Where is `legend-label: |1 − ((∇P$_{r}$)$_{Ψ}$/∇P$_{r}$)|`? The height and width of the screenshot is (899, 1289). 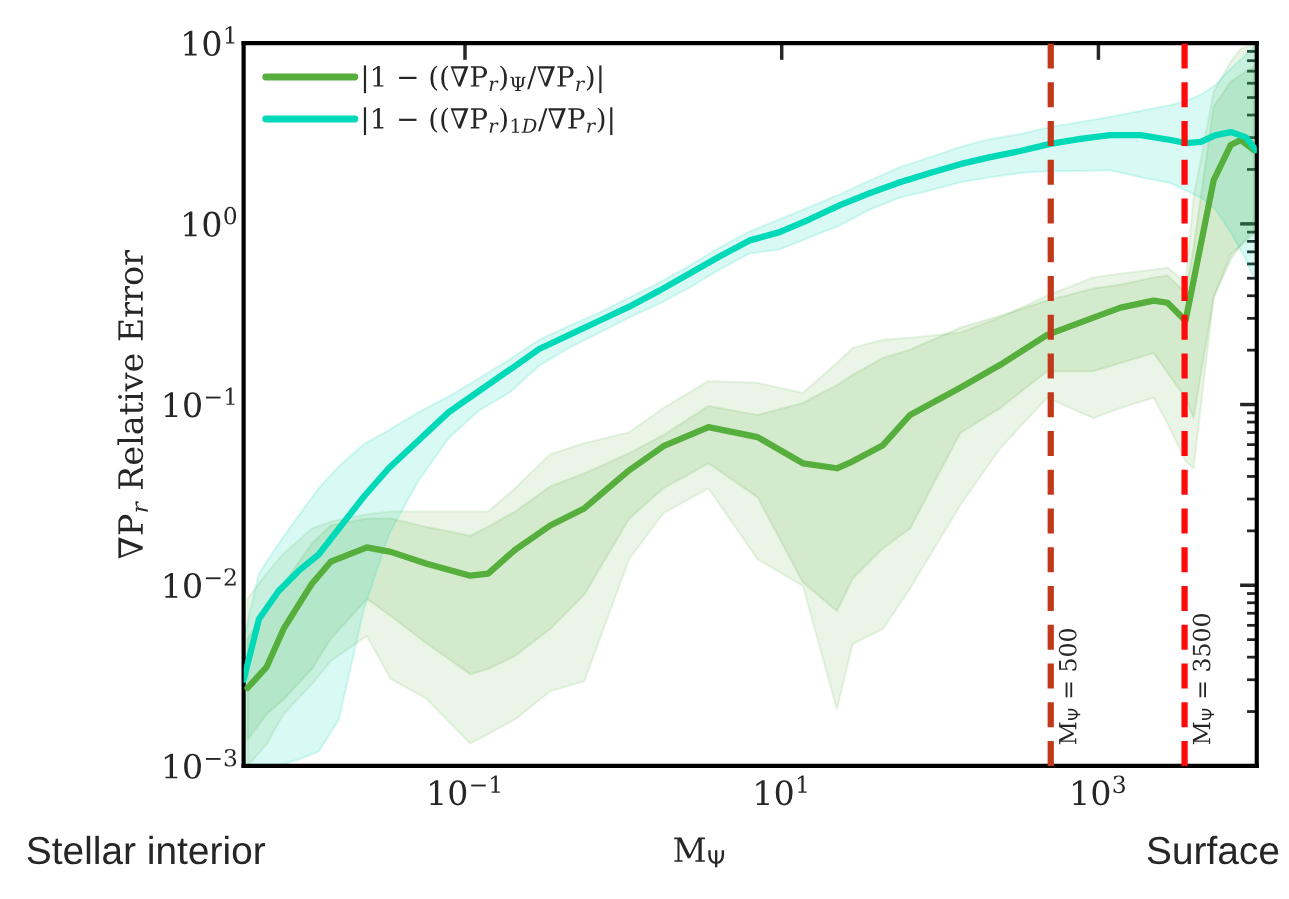 legend-label: |1 − ((∇P$_{r}$)$_{Ψ}$/∇P$_{r}$)| is located at coordinates (482, 79).